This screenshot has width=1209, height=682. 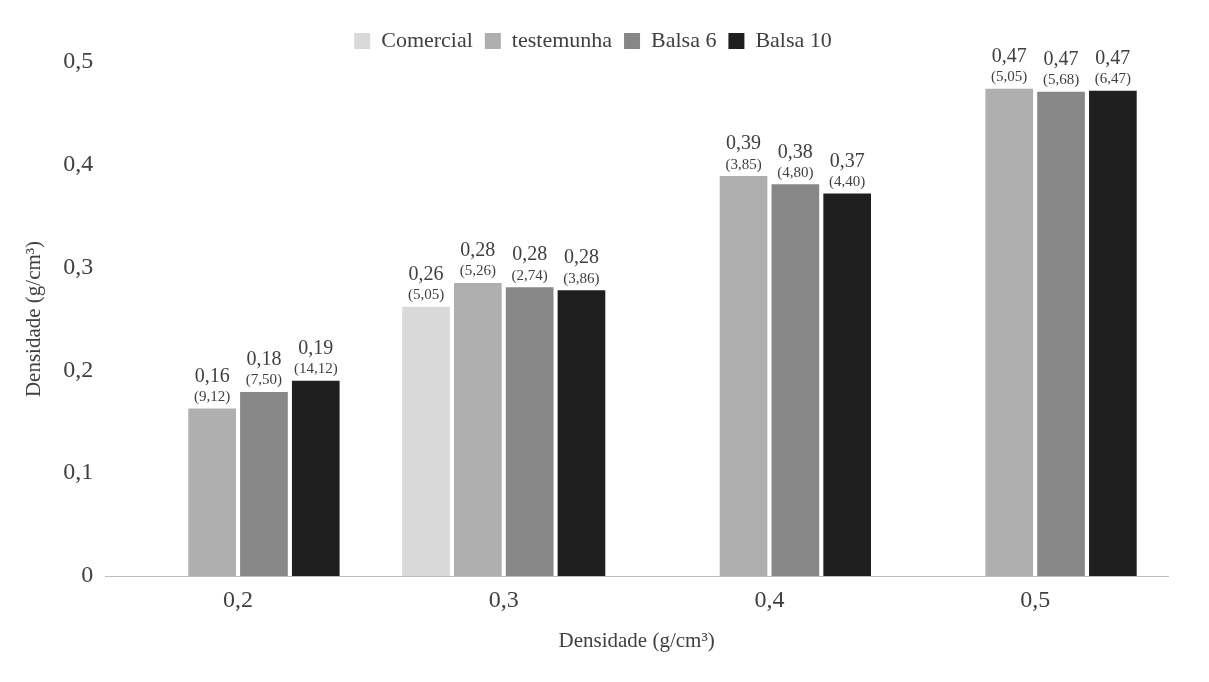 What do you see at coordinates (477, 259) in the screenshot?
I see `data-label: 0,28 (5,26)` at bounding box center [477, 259].